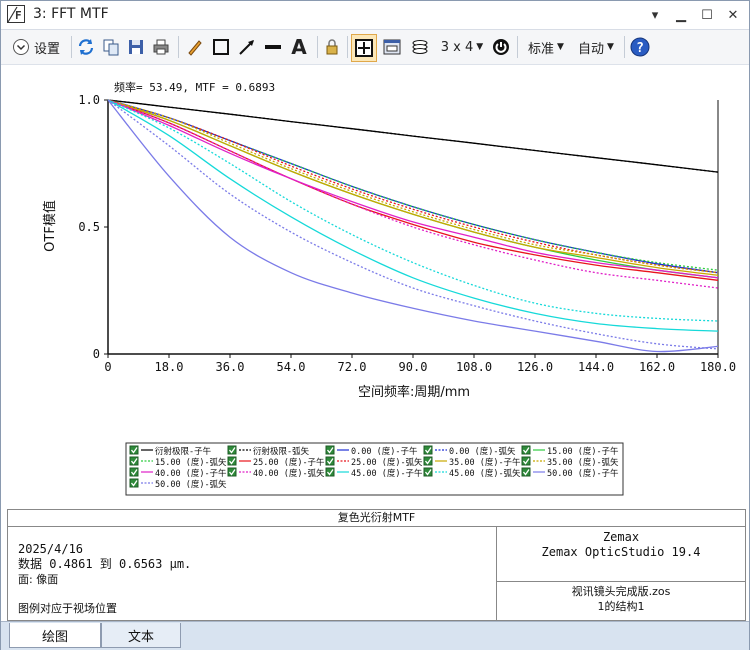  Describe the element at coordinates (96, 354) in the screenshot. I see `y-tick-label: 0` at that location.